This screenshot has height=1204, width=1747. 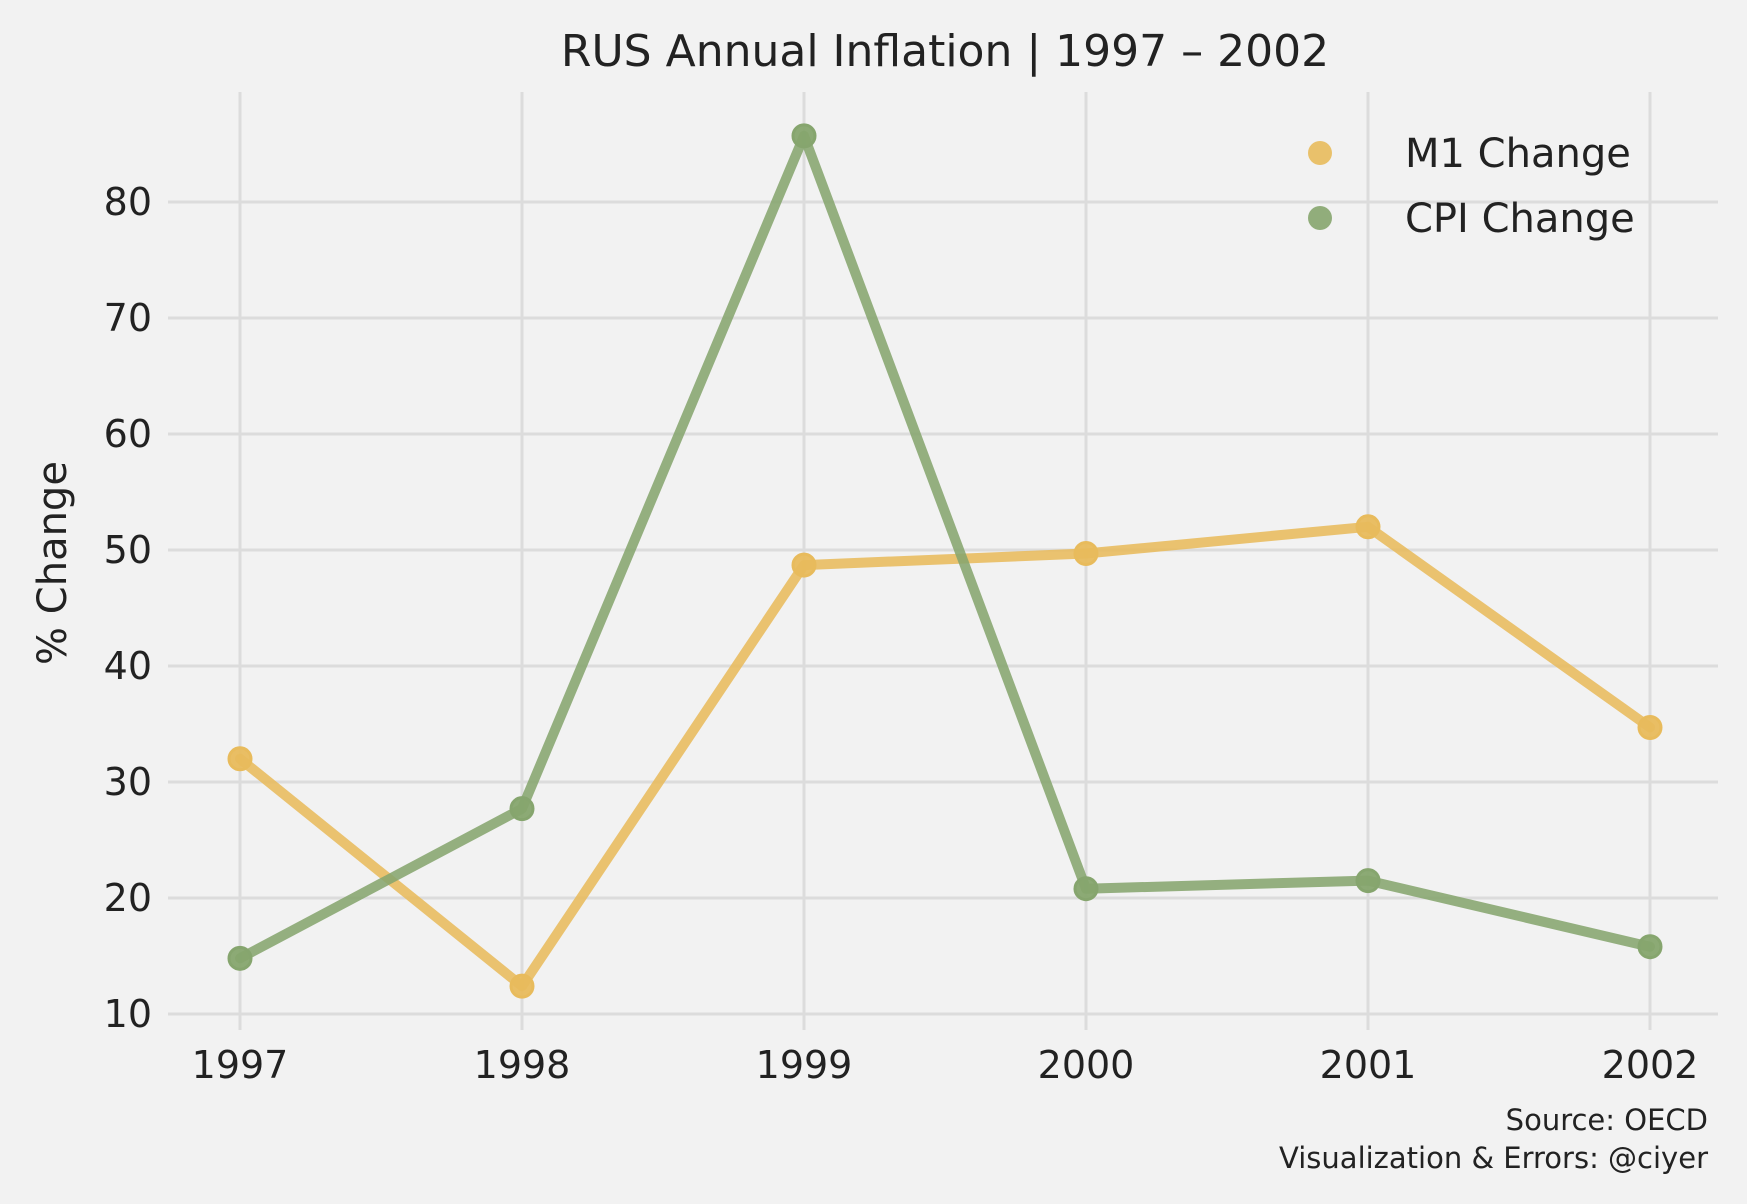 I want to click on y-tick-label: 20, so click(x=128, y=898).